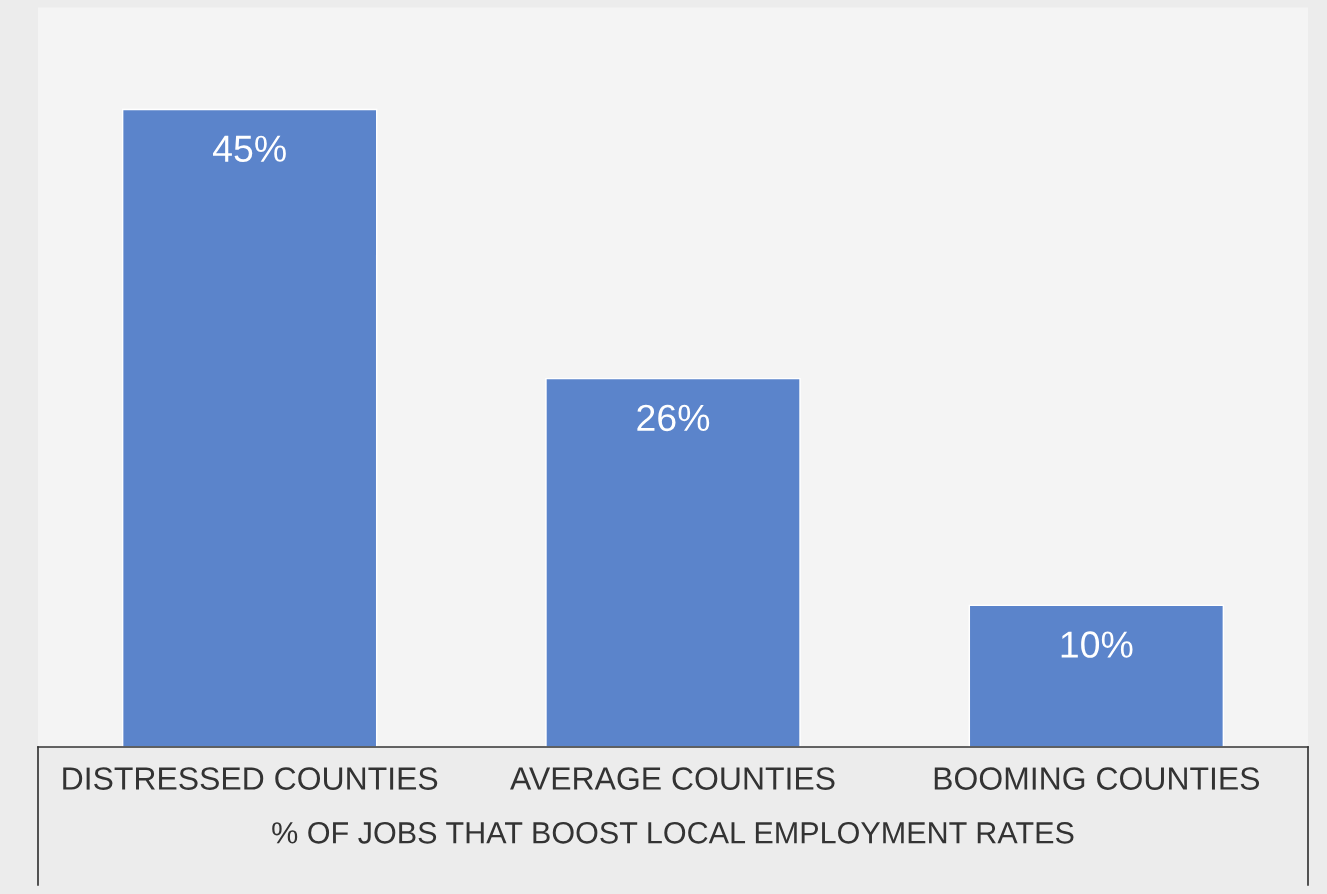 The image size is (1327, 894). What do you see at coordinates (673, 833) in the screenshot?
I see `x-axis-title: % OF JOBS THAT BOOST LOCAL EMPLOYMENT RATES` at bounding box center [673, 833].